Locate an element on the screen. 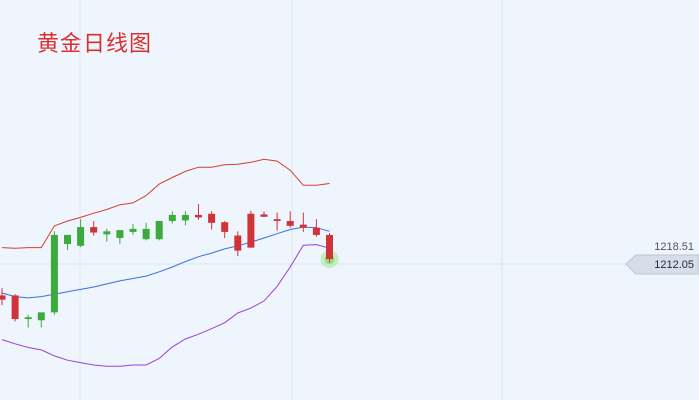 The width and height of the screenshot is (699, 400). chart-title: 黄金日线图 is located at coordinates (95, 44).